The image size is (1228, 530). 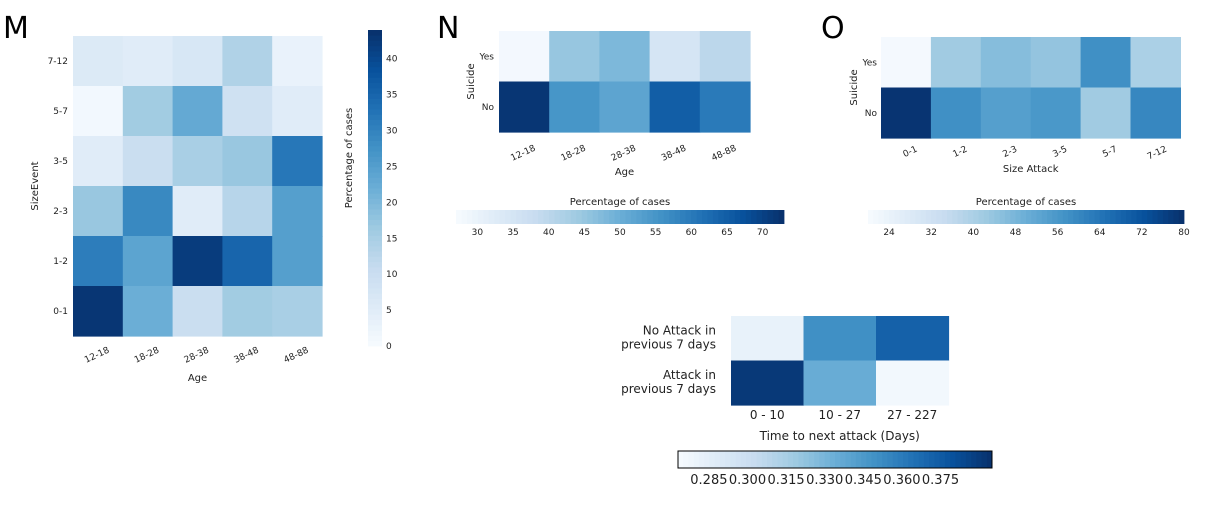 What do you see at coordinates (692, 233) in the screenshot?
I see `colorbar-n-tick: 60` at bounding box center [692, 233].